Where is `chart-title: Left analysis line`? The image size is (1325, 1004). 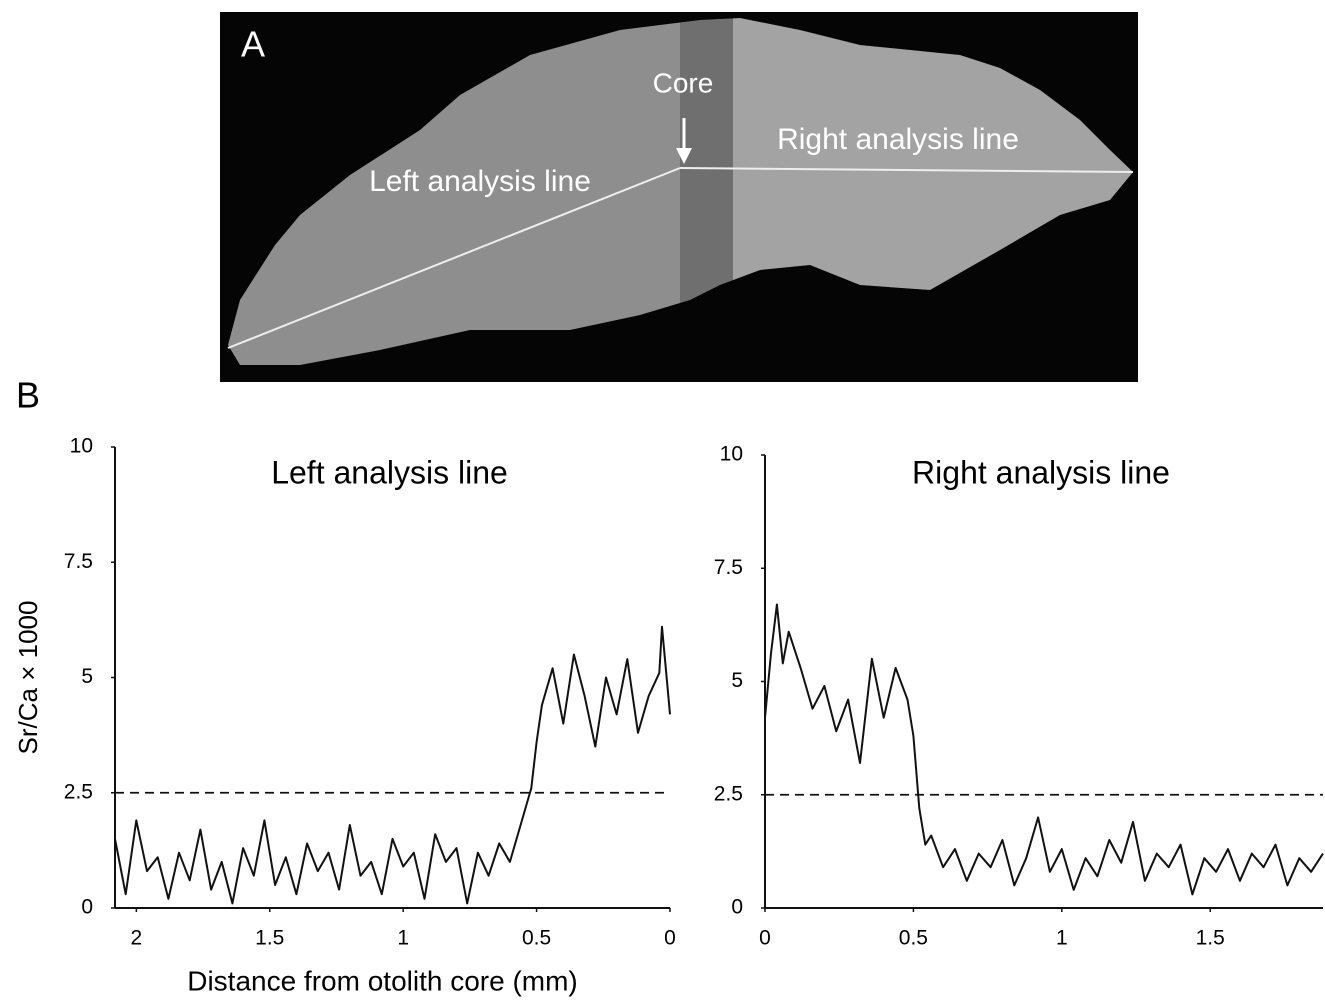 chart-title: Left analysis line is located at coordinates (389, 472).